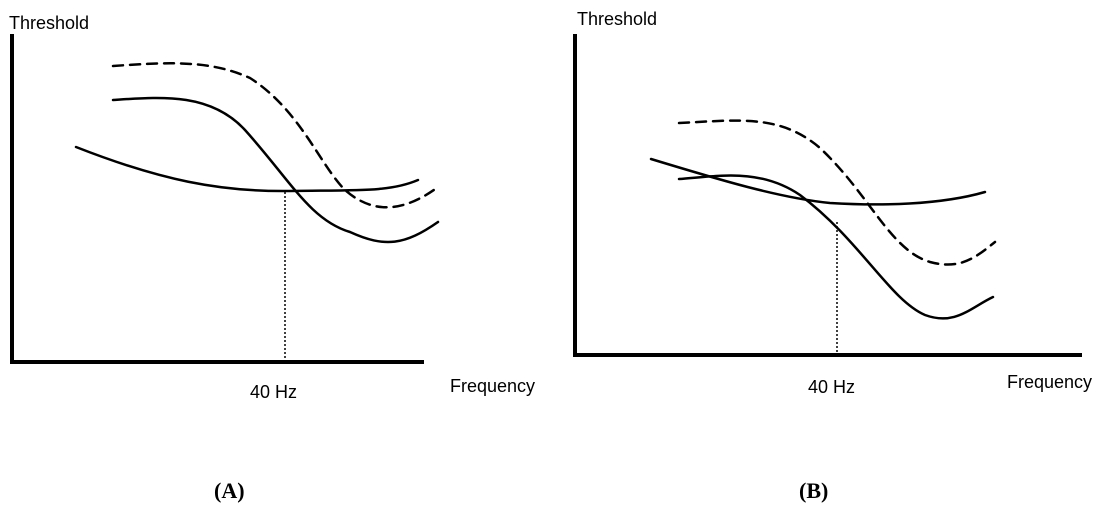  What do you see at coordinates (836, 247) in the screenshot?
I see `panel-b-solid-steep-curve` at bounding box center [836, 247].